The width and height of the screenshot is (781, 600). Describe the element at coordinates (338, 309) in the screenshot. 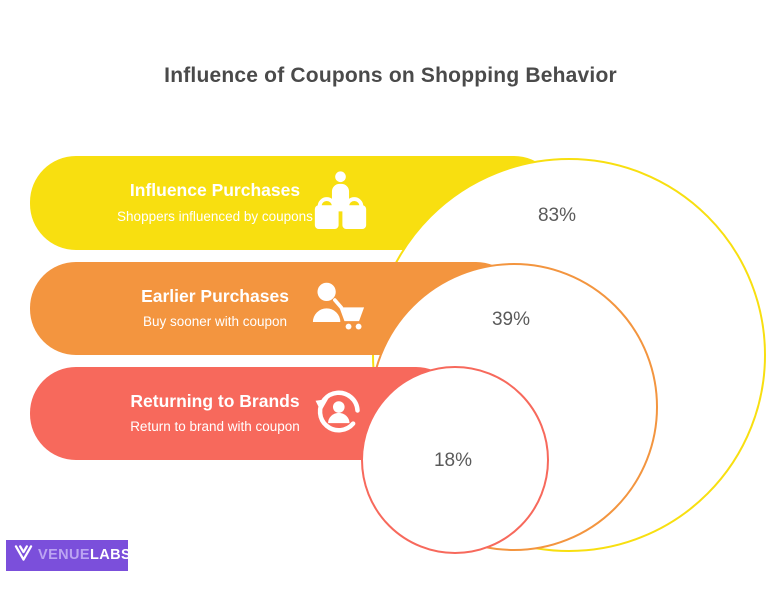

I see `shopper-with-cart-icon` at that location.